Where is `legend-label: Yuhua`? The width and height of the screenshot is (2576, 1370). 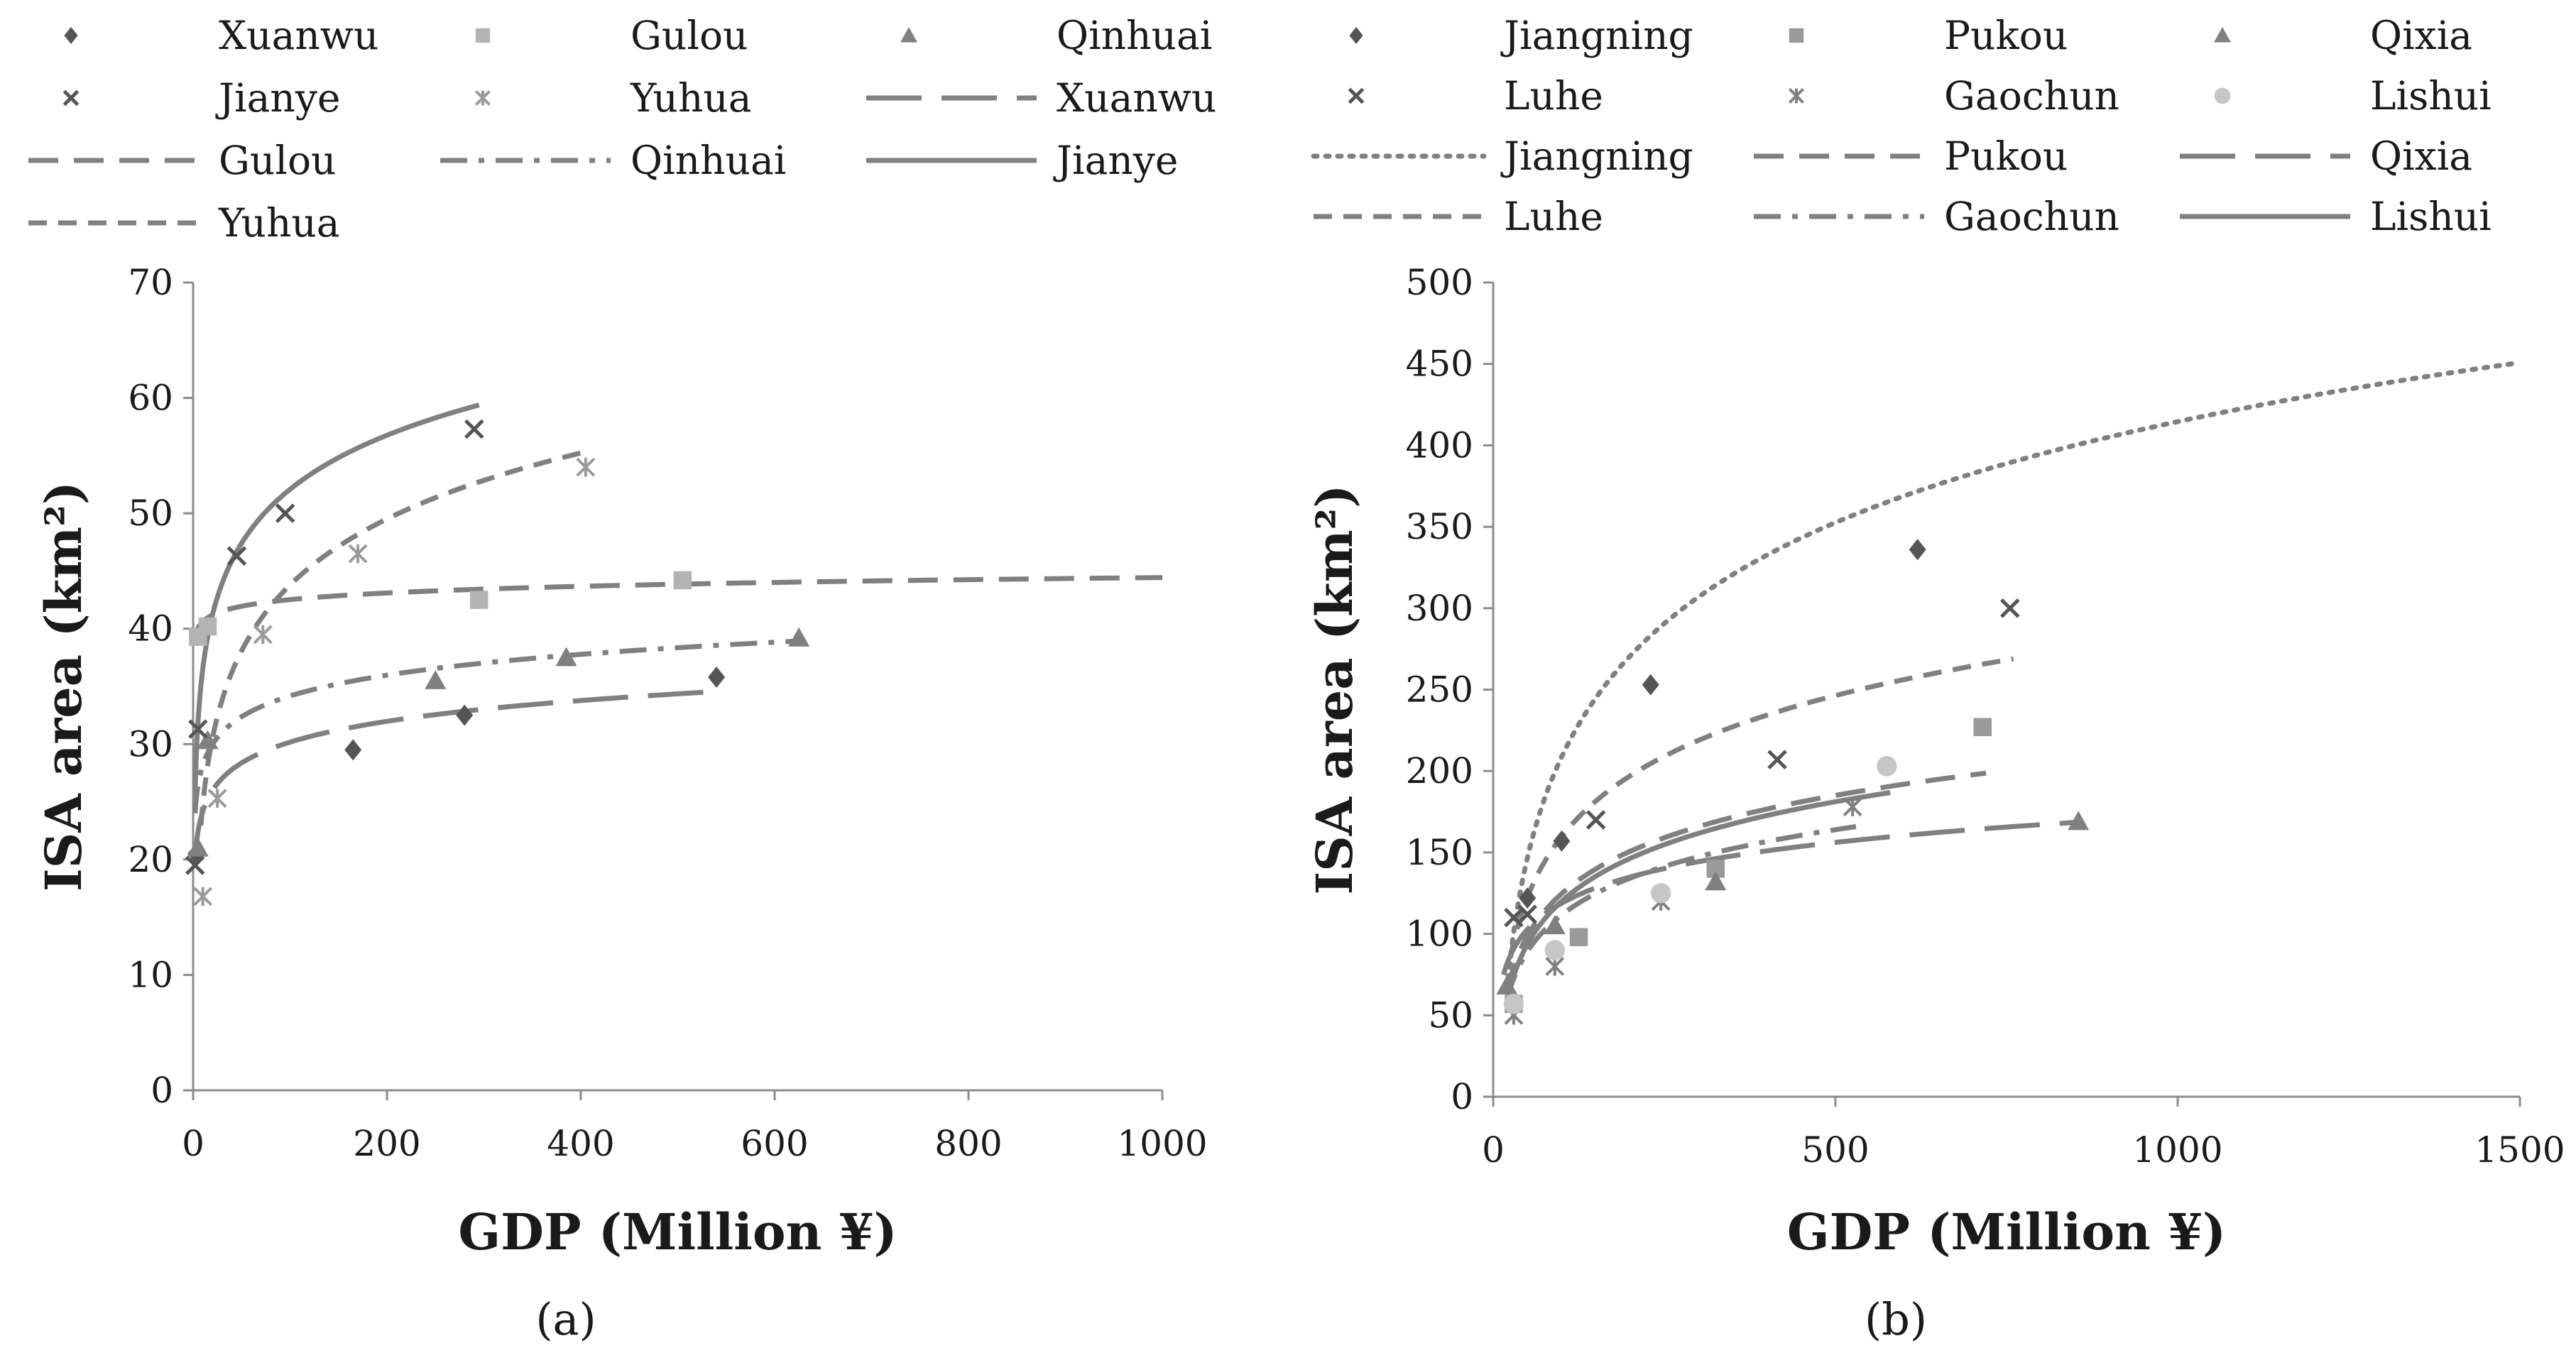 legend-label: Yuhua is located at coordinates (691, 98).